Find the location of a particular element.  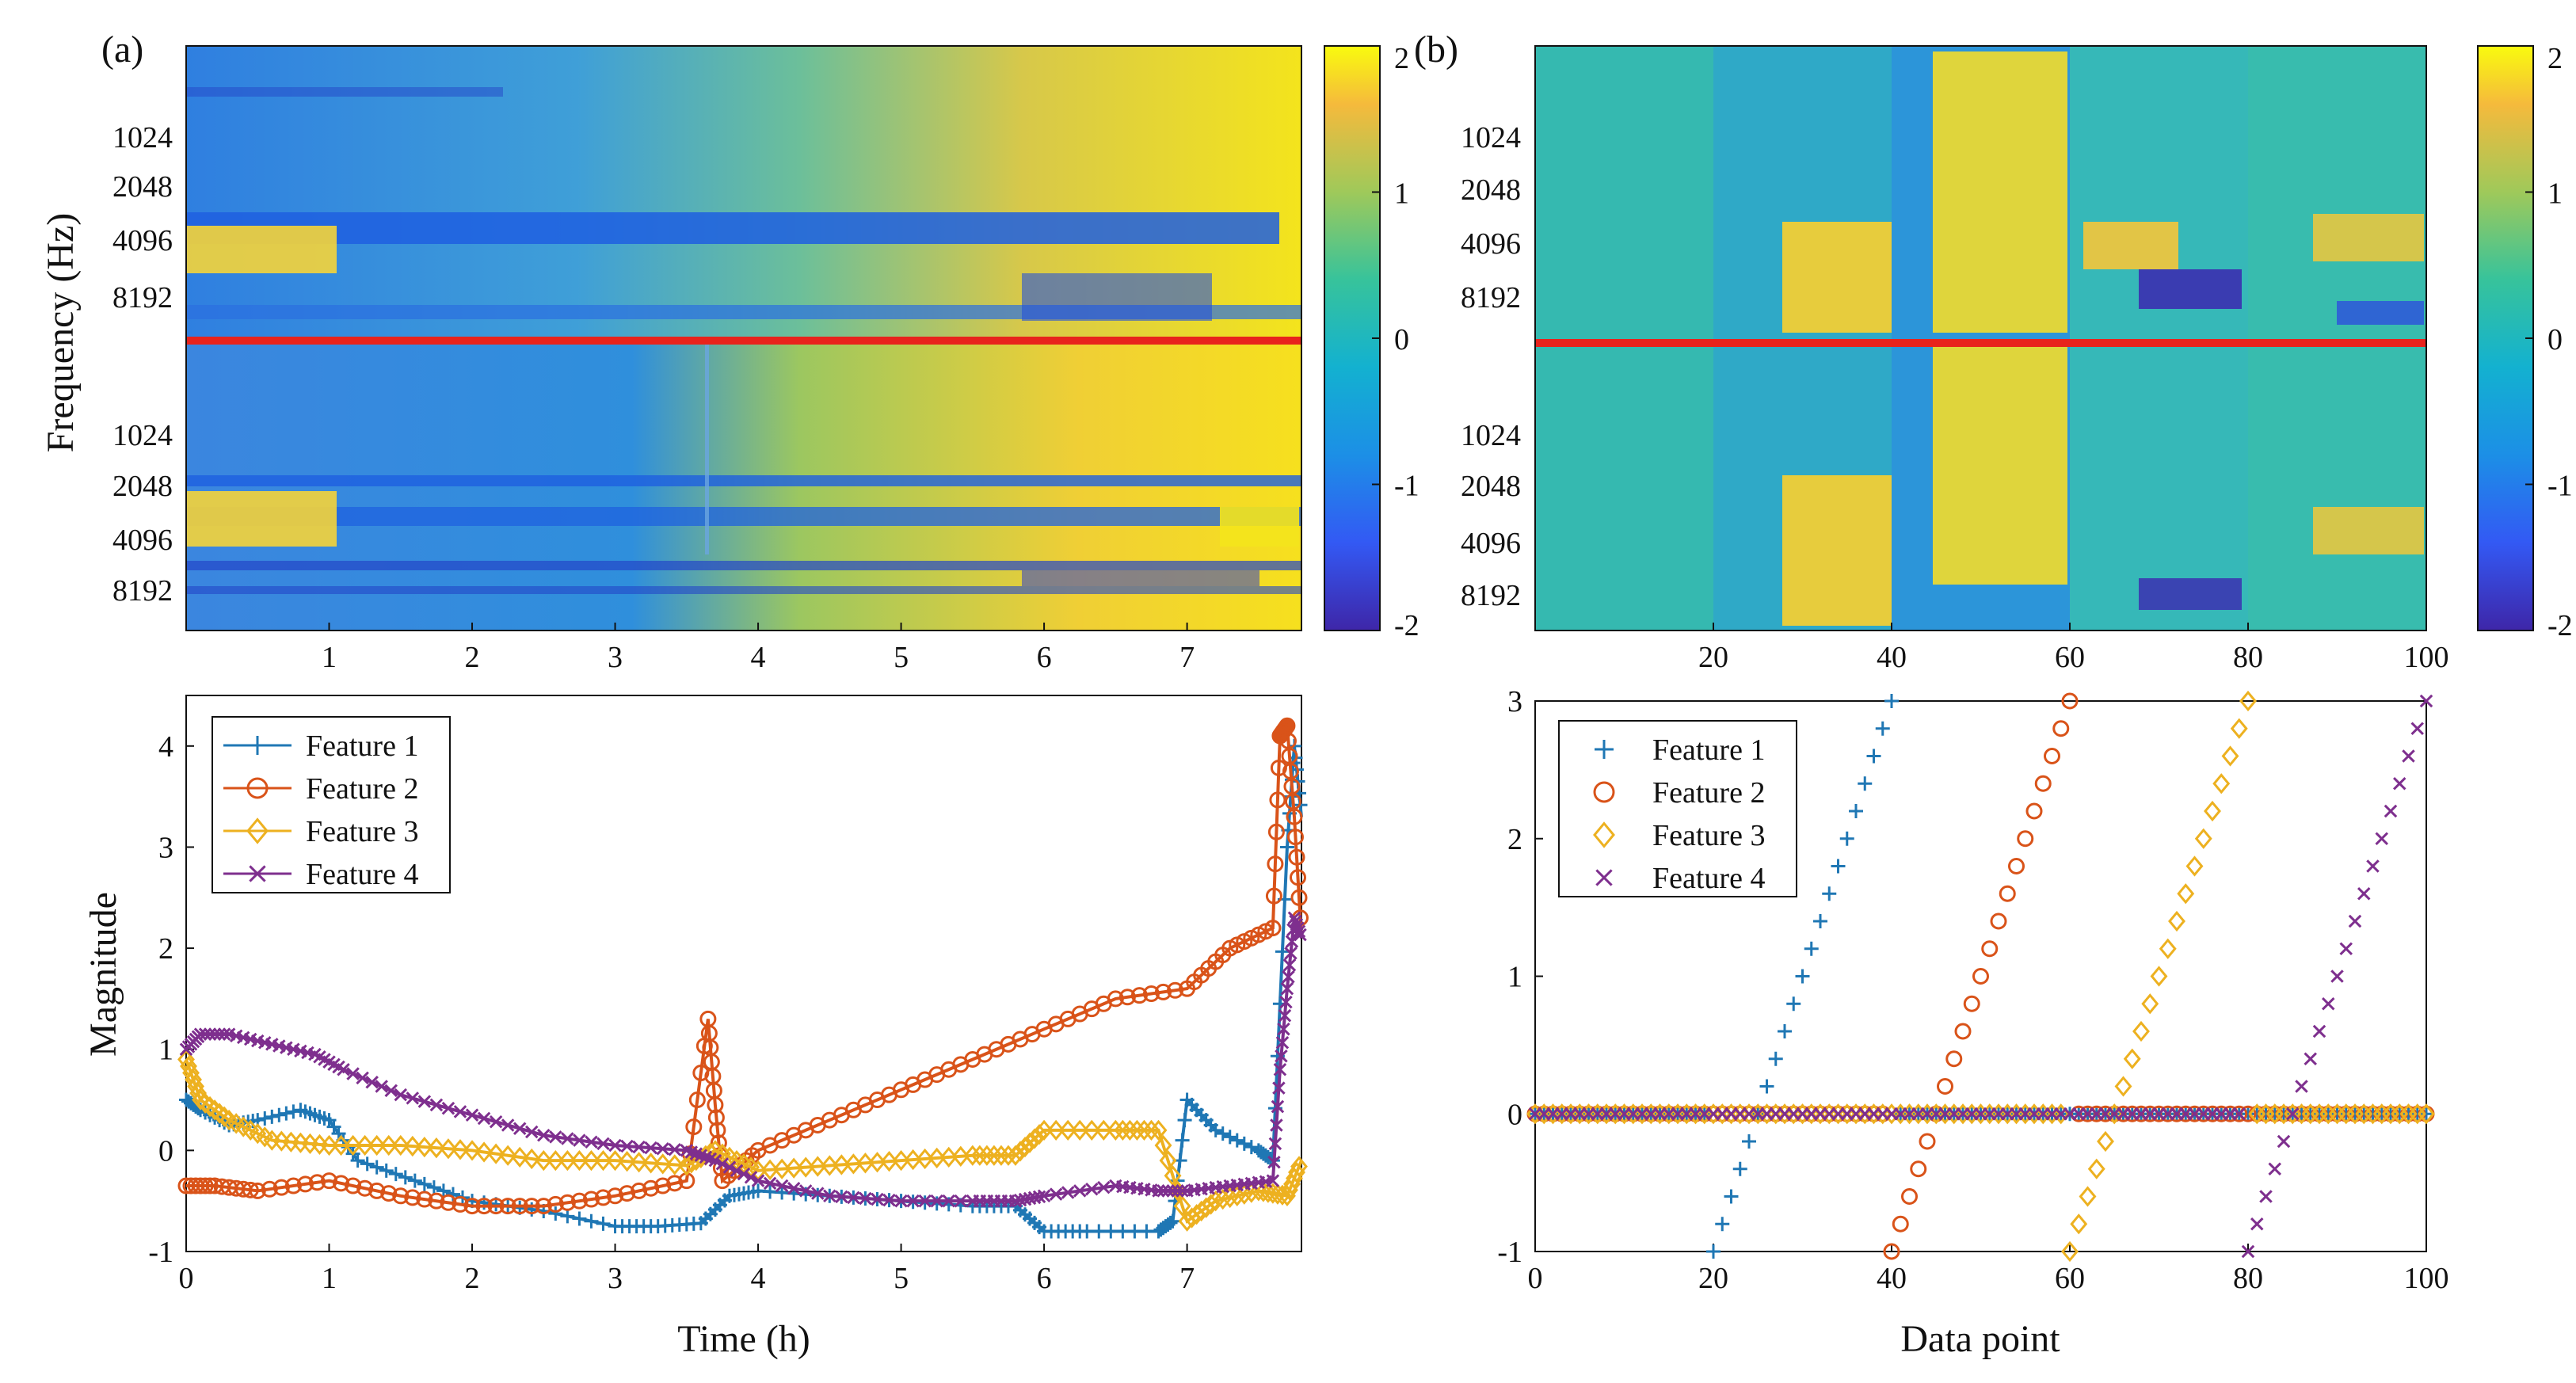

spectrogram-b-hot is located at coordinates (1837, 277).